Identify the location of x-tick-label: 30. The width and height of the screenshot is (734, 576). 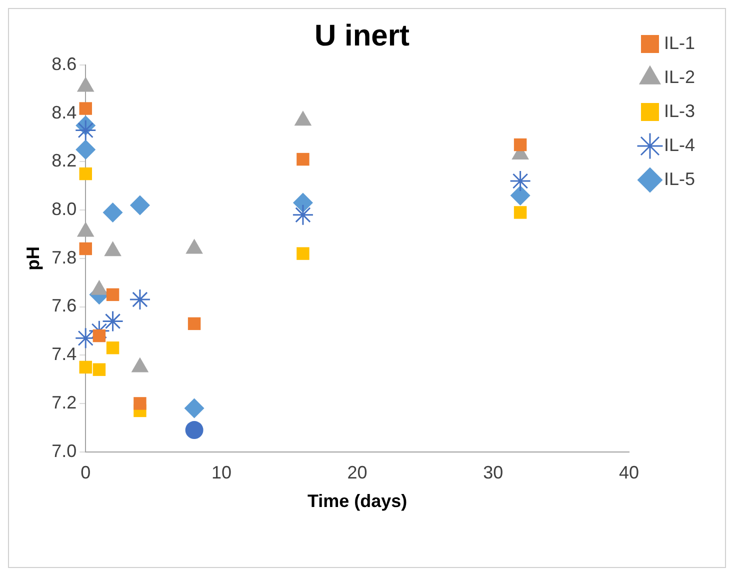
(493, 472).